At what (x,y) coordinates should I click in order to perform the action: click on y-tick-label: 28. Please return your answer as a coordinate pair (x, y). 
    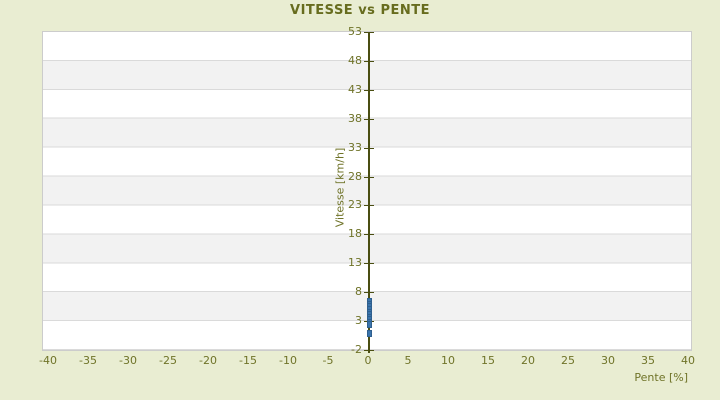
    Looking at the image, I should click on (355, 176).